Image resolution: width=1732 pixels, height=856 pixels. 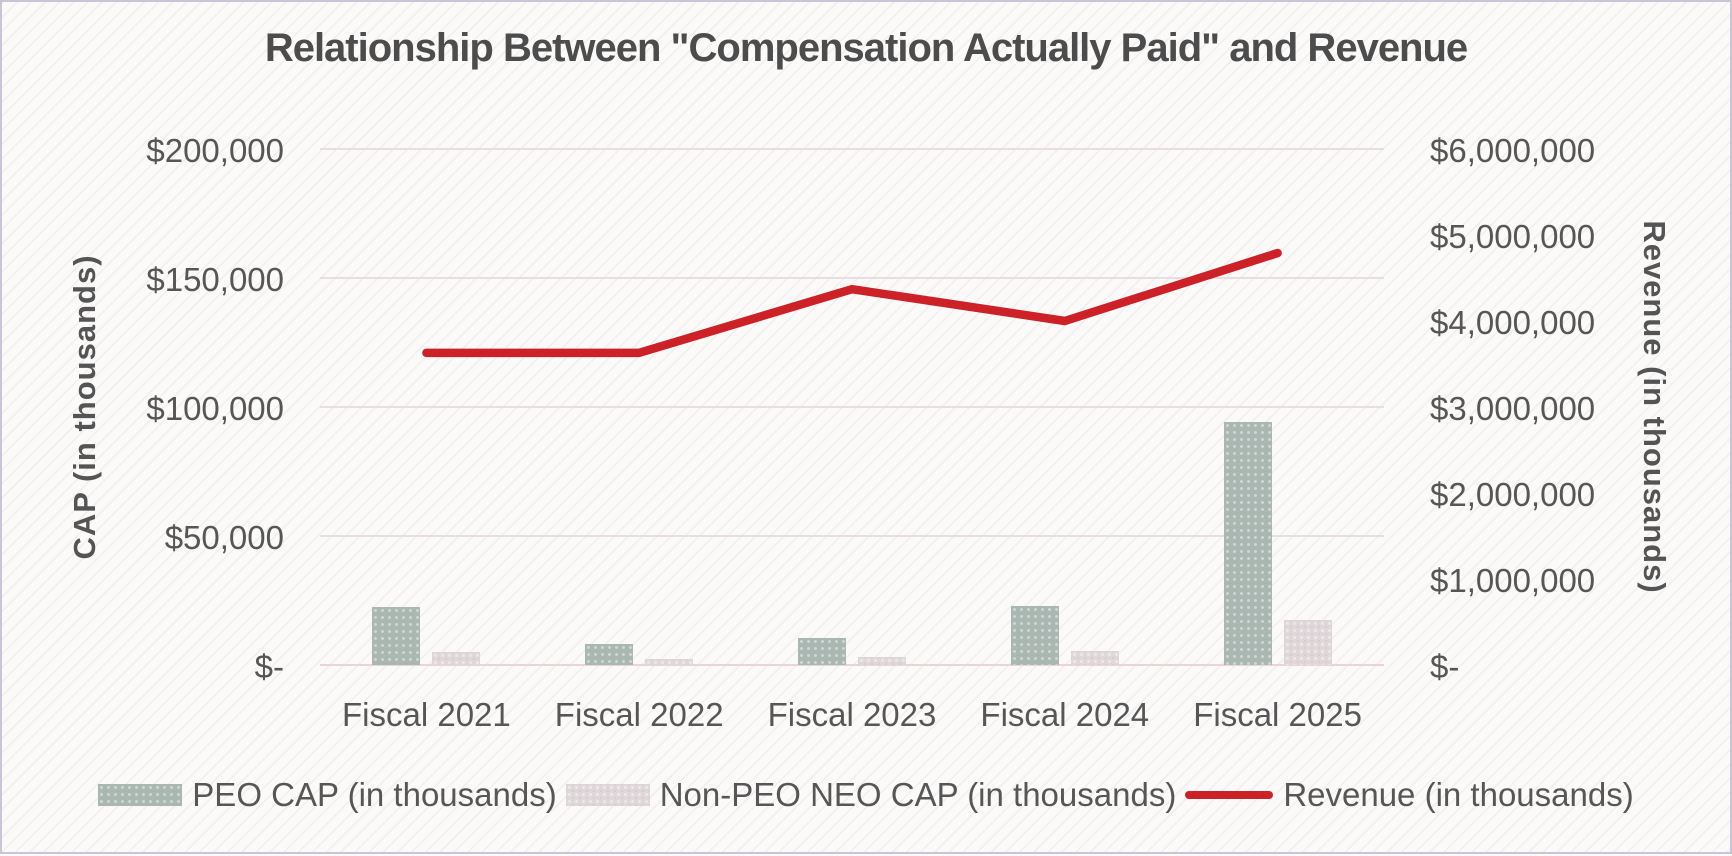 I want to click on y-axis-tick-left: $100,000, so click(x=215, y=408).